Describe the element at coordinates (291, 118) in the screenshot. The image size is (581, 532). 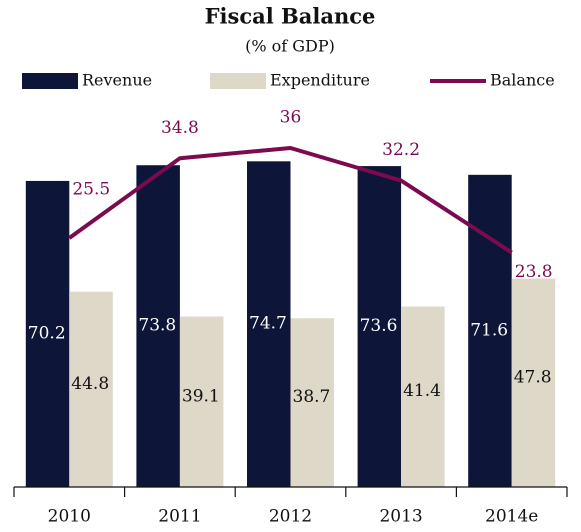
I see `data-label: 36` at that location.